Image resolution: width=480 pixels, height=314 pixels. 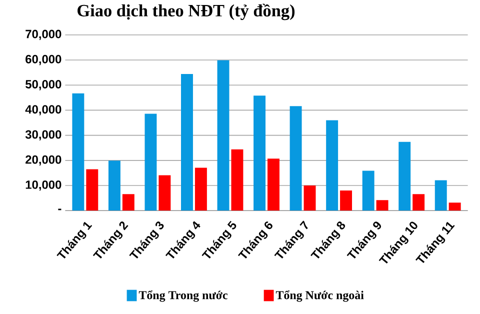 I want to click on y-tick-label: 10,000, so click(x=44, y=185).